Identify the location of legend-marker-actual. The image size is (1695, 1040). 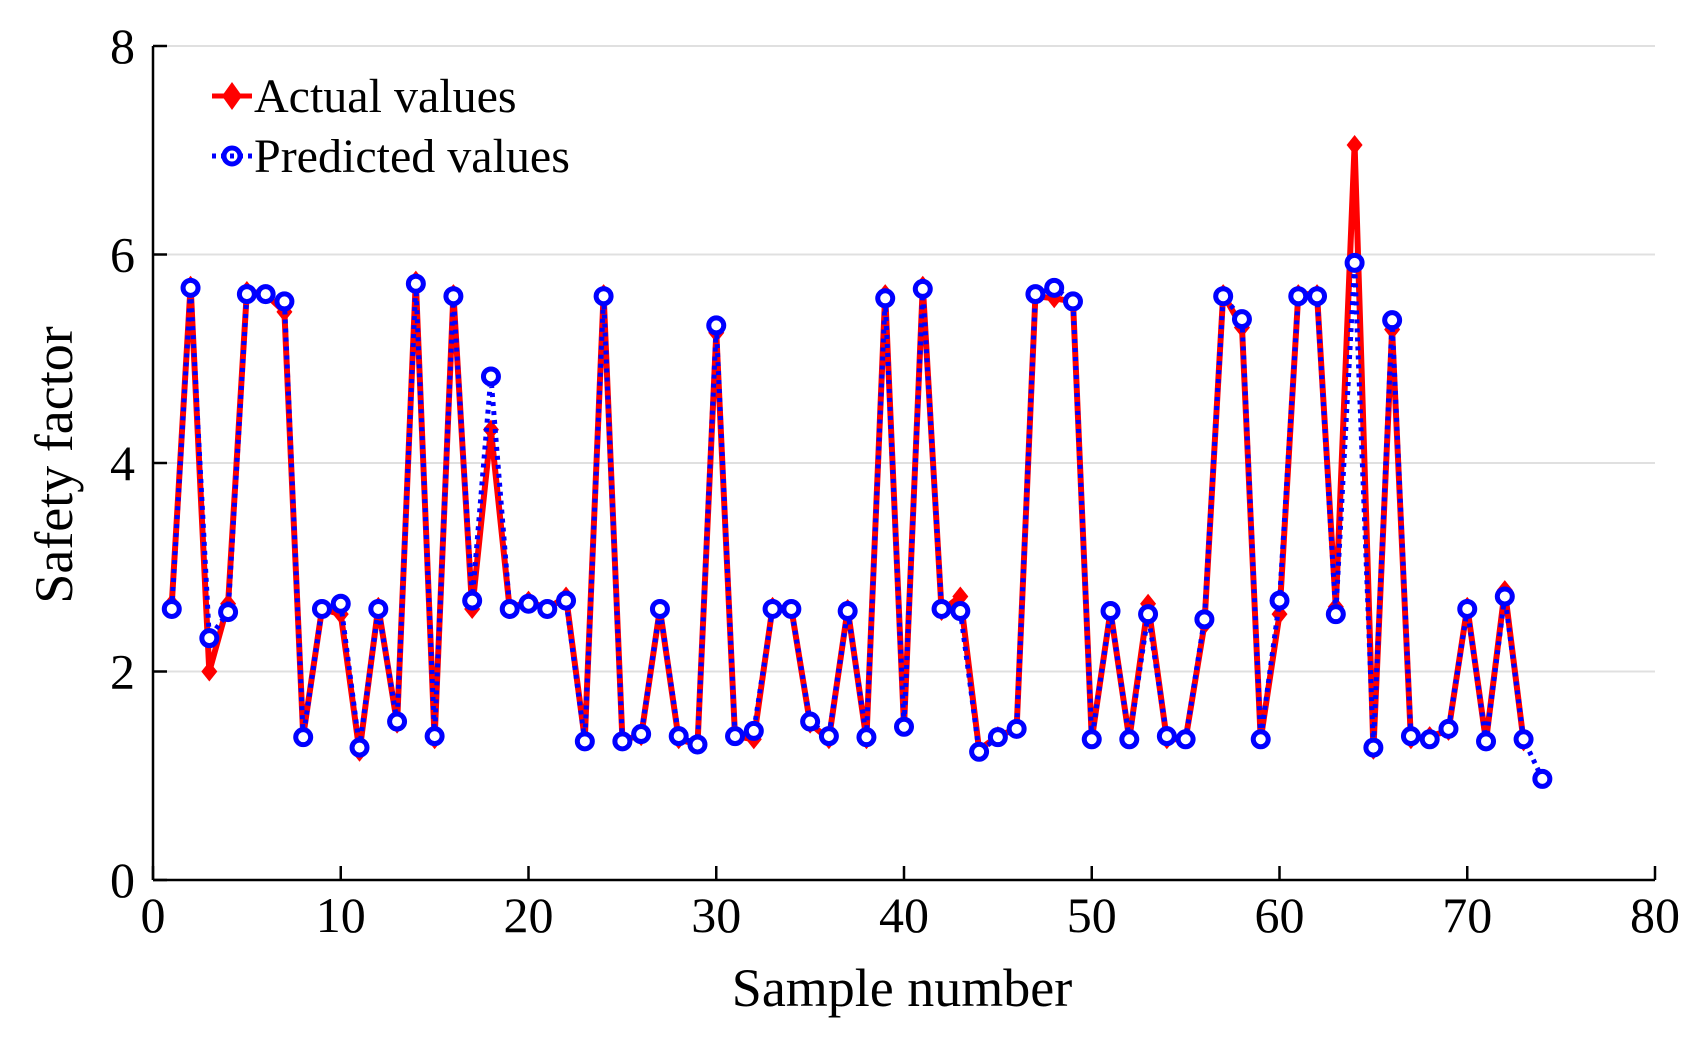
(232, 96).